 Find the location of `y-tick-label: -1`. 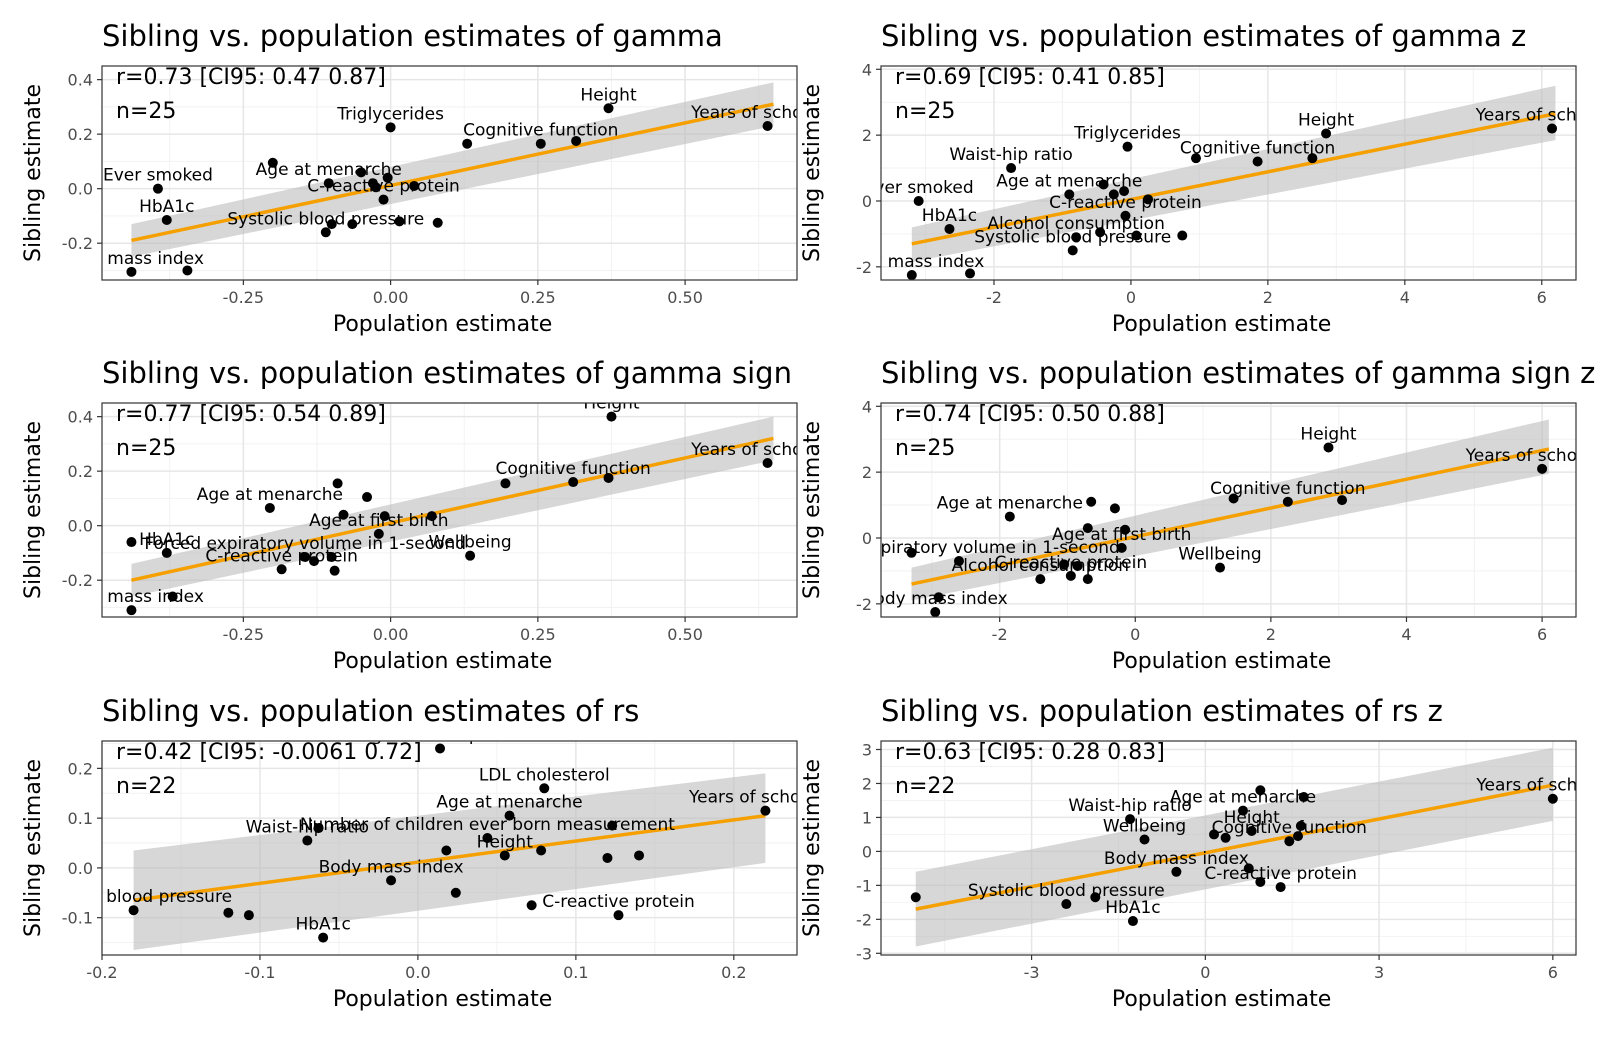

y-tick-label: -1 is located at coordinates (864, 885).